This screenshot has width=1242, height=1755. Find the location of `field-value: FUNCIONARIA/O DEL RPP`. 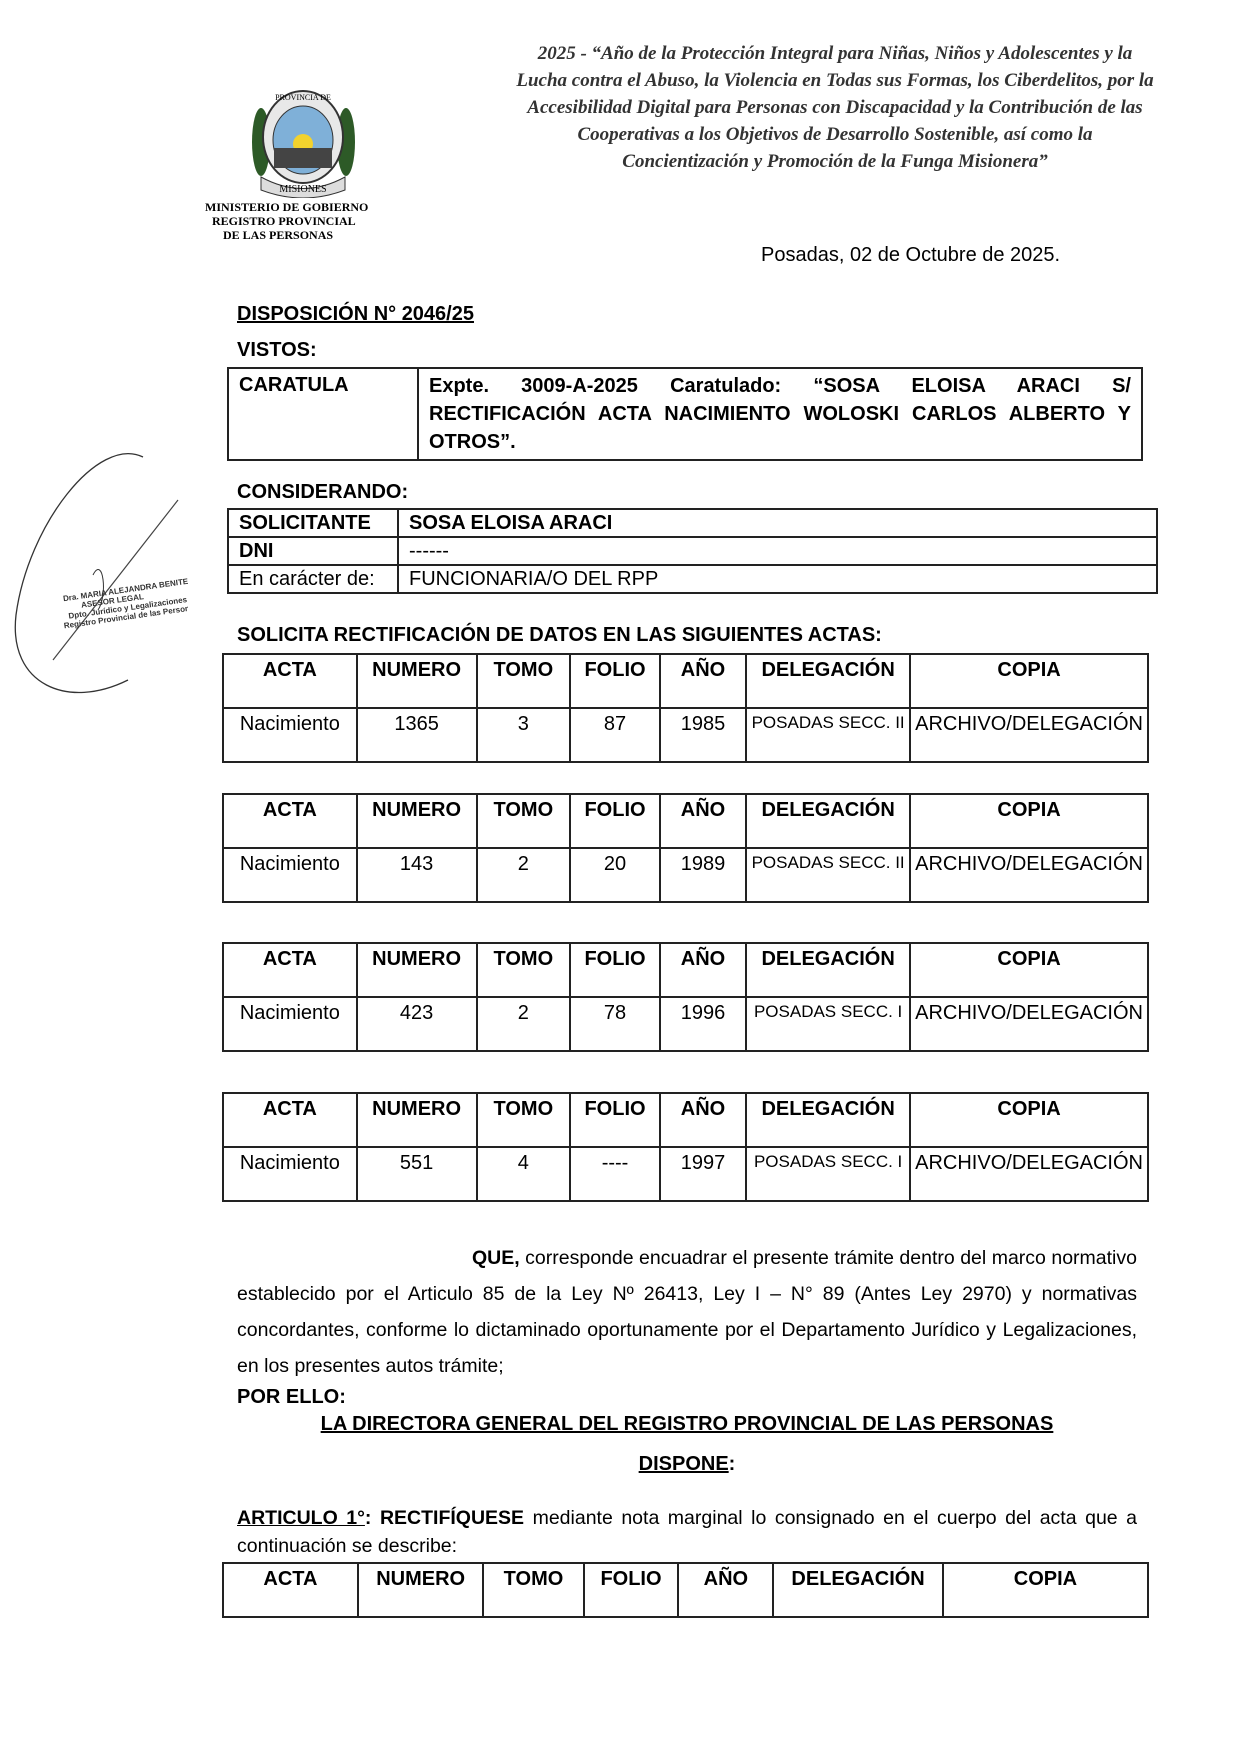

field-value: FUNCIONARIA/O DEL RPP is located at coordinates (777, 579).